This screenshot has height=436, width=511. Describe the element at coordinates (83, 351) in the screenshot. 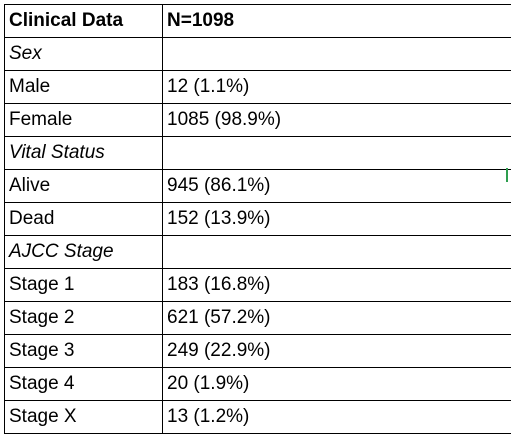

I see `item-label-cell: Stage 3` at that location.